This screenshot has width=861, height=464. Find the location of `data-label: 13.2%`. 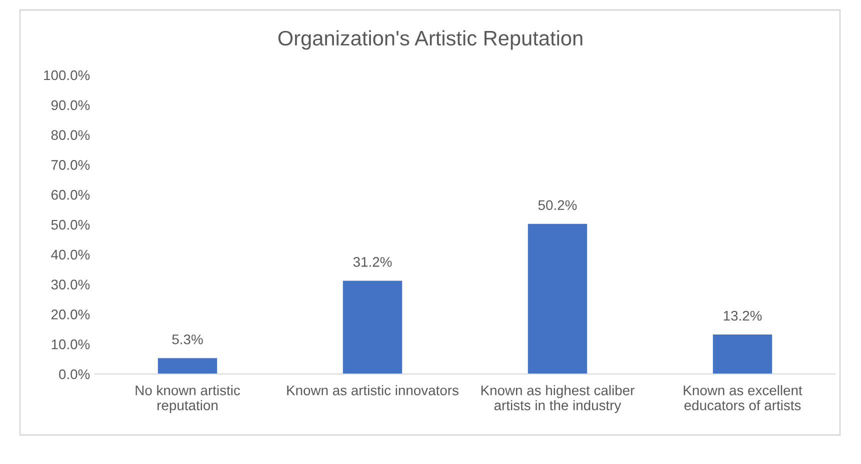

data-label: 13.2% is located at coordinates (743, 315).